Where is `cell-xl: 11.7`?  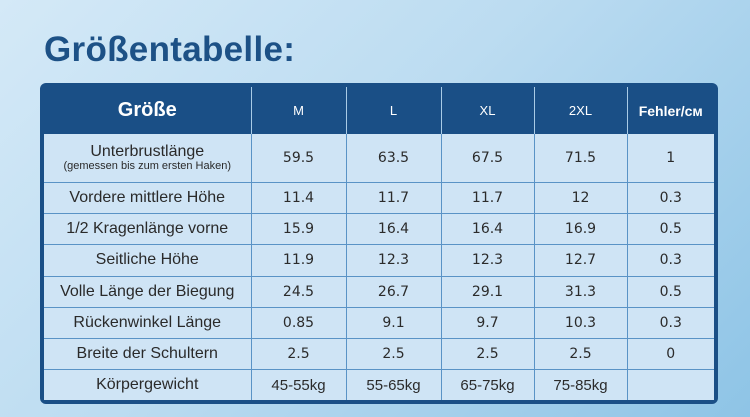 cell-xl: 11.7 is located at coordinates (487, 198).